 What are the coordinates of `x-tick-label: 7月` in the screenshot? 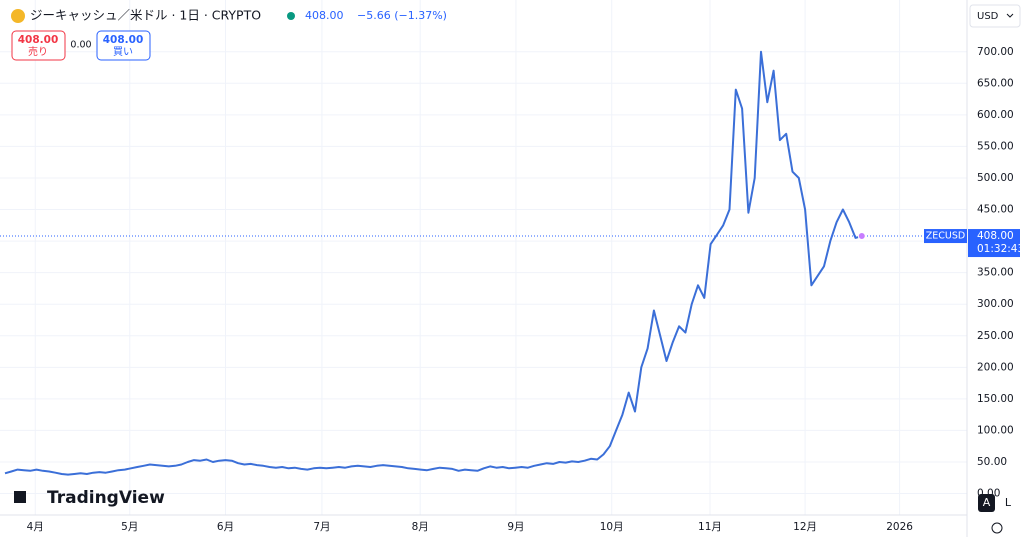 It's located at (321, 527).